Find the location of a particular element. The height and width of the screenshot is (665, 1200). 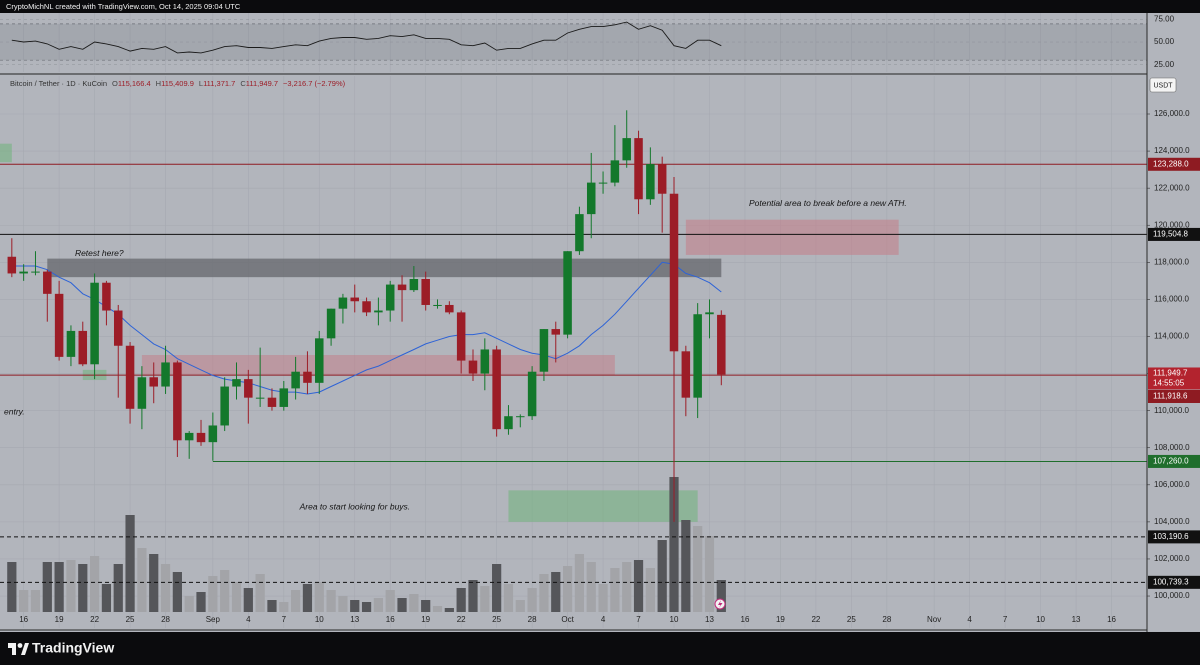

legend-value: 115,166.4 is located at coordinates (134, 83).